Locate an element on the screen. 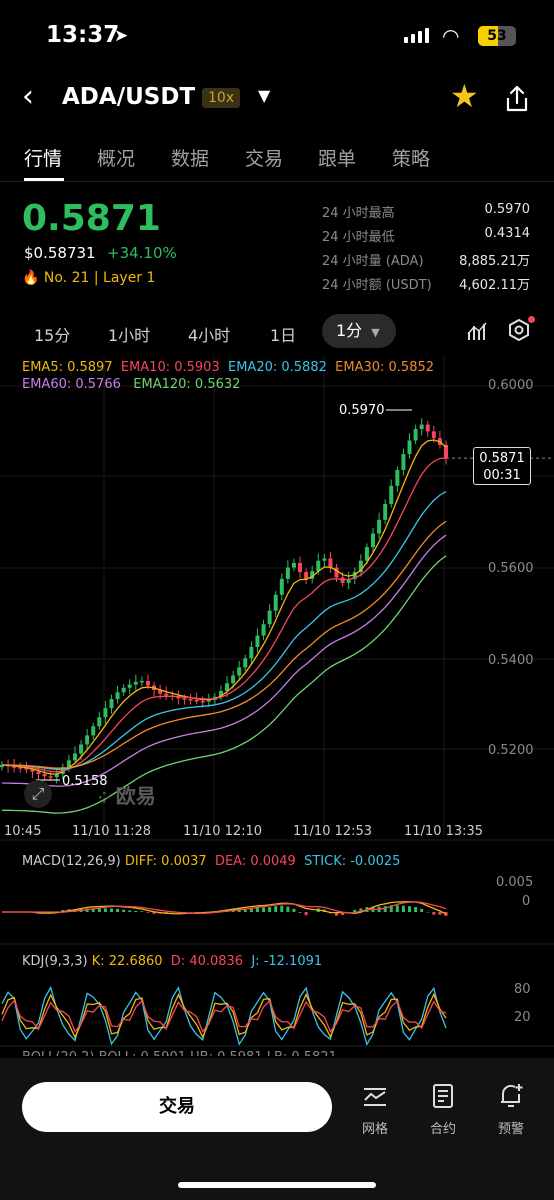 Image resolution: width=554 pixels, height=1200 pixels. pair-header: ‹ ADA/USDT 10x ▼ ★ is located at coordinates (277, 98).